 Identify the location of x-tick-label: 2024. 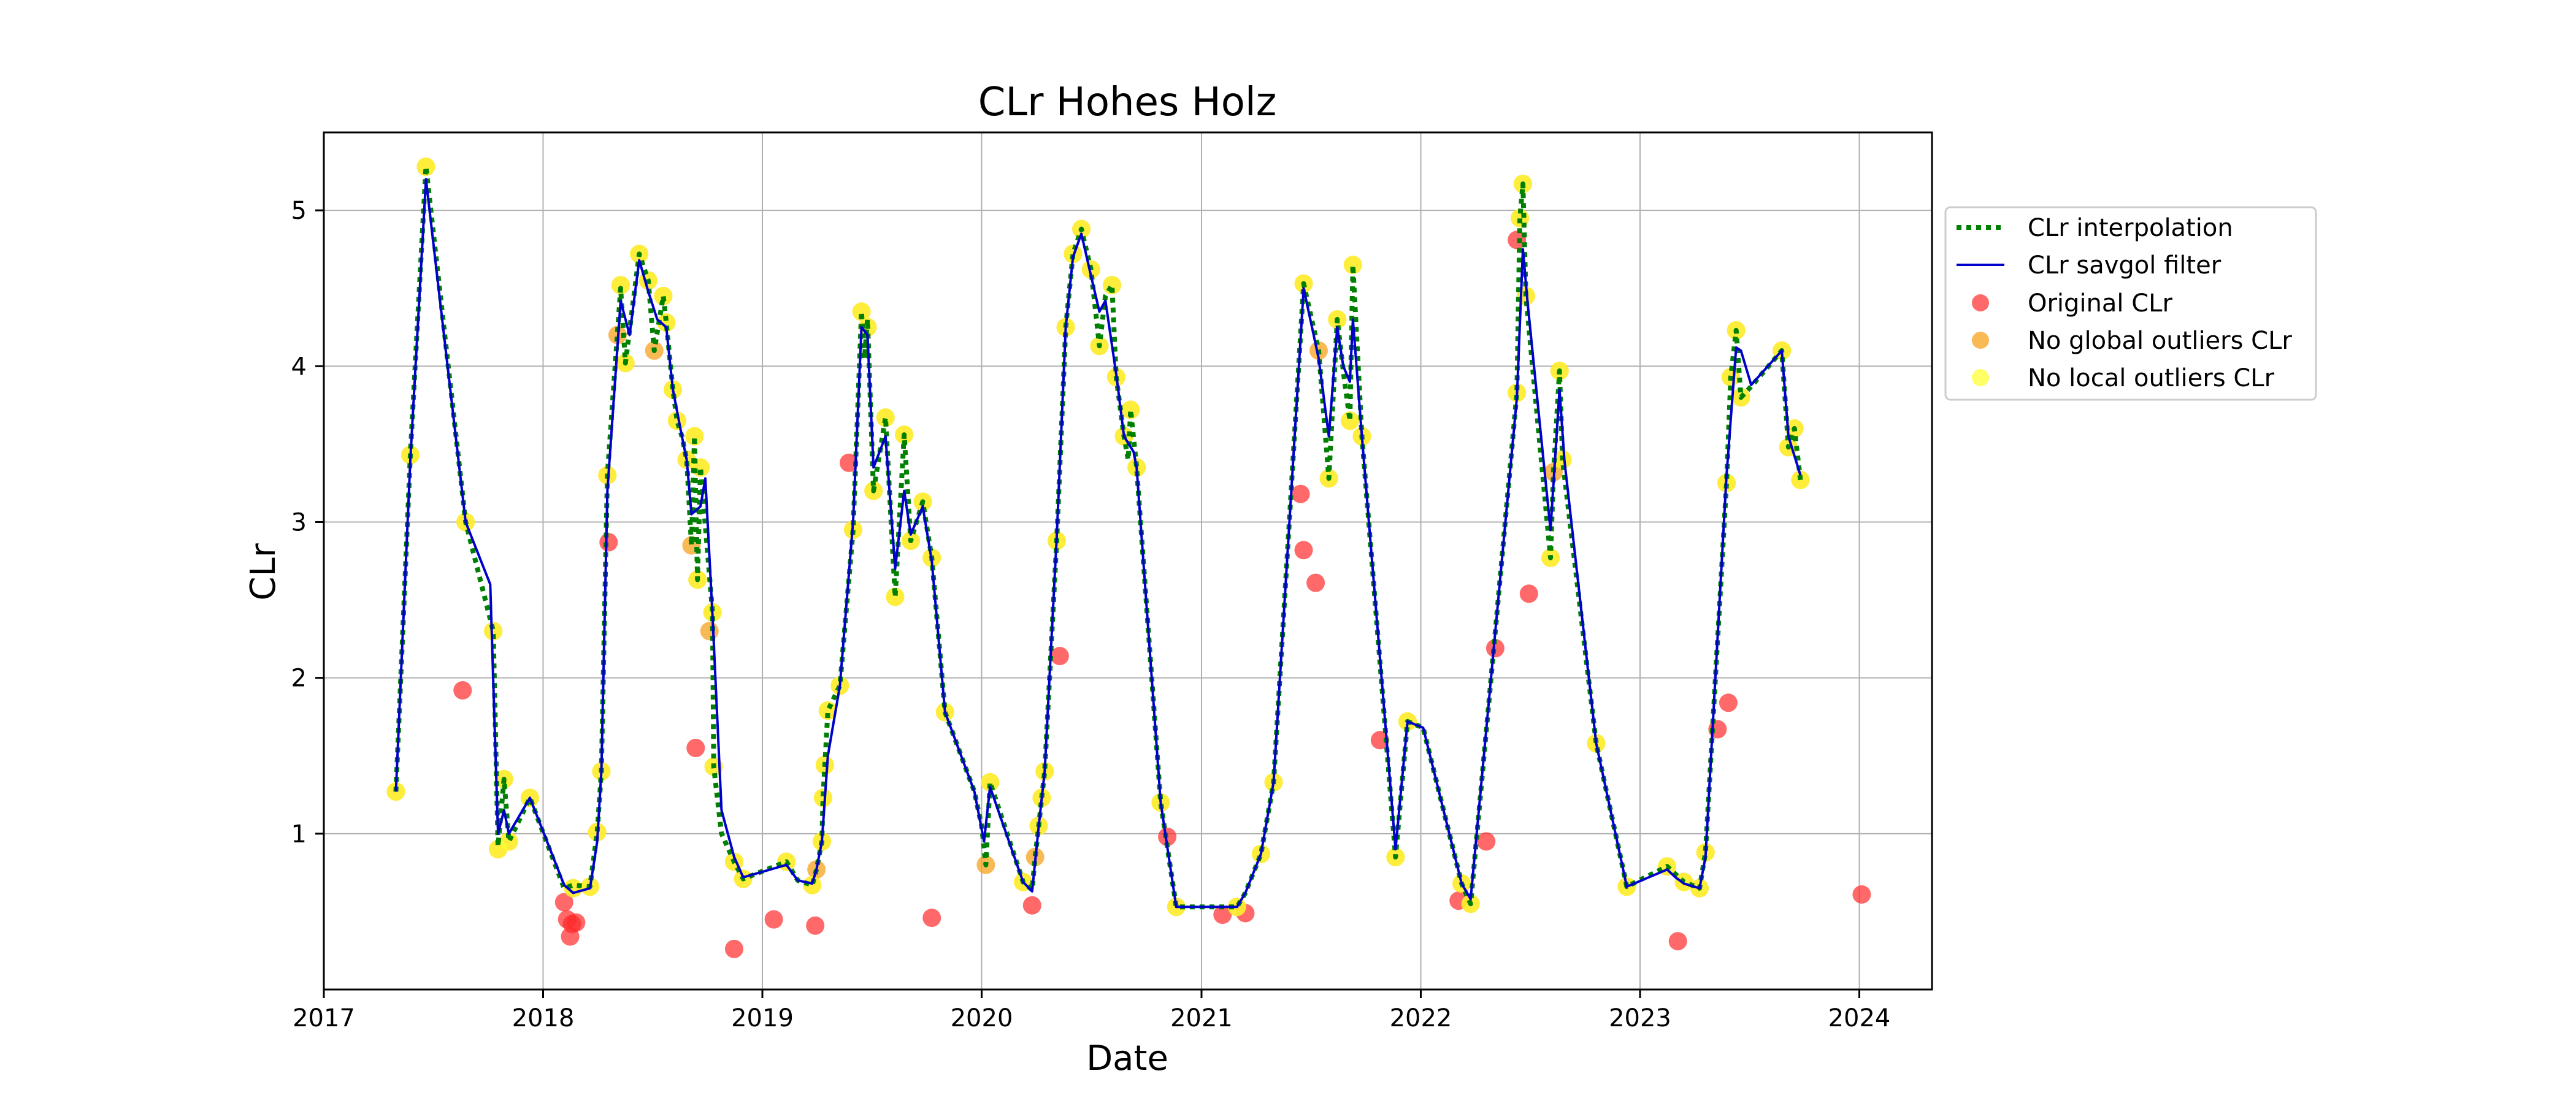
(1859, 1018).